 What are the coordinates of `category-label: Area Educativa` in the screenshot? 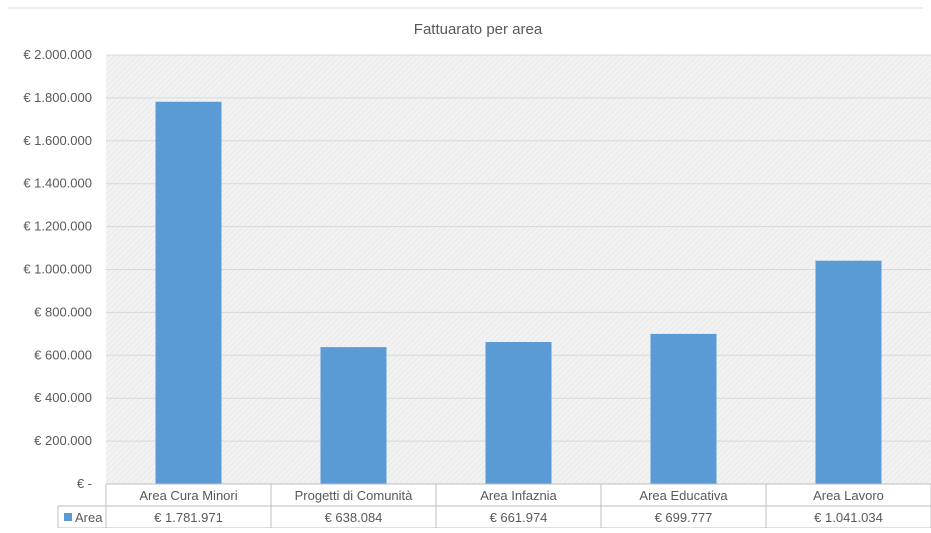 It's located at (683, 495).